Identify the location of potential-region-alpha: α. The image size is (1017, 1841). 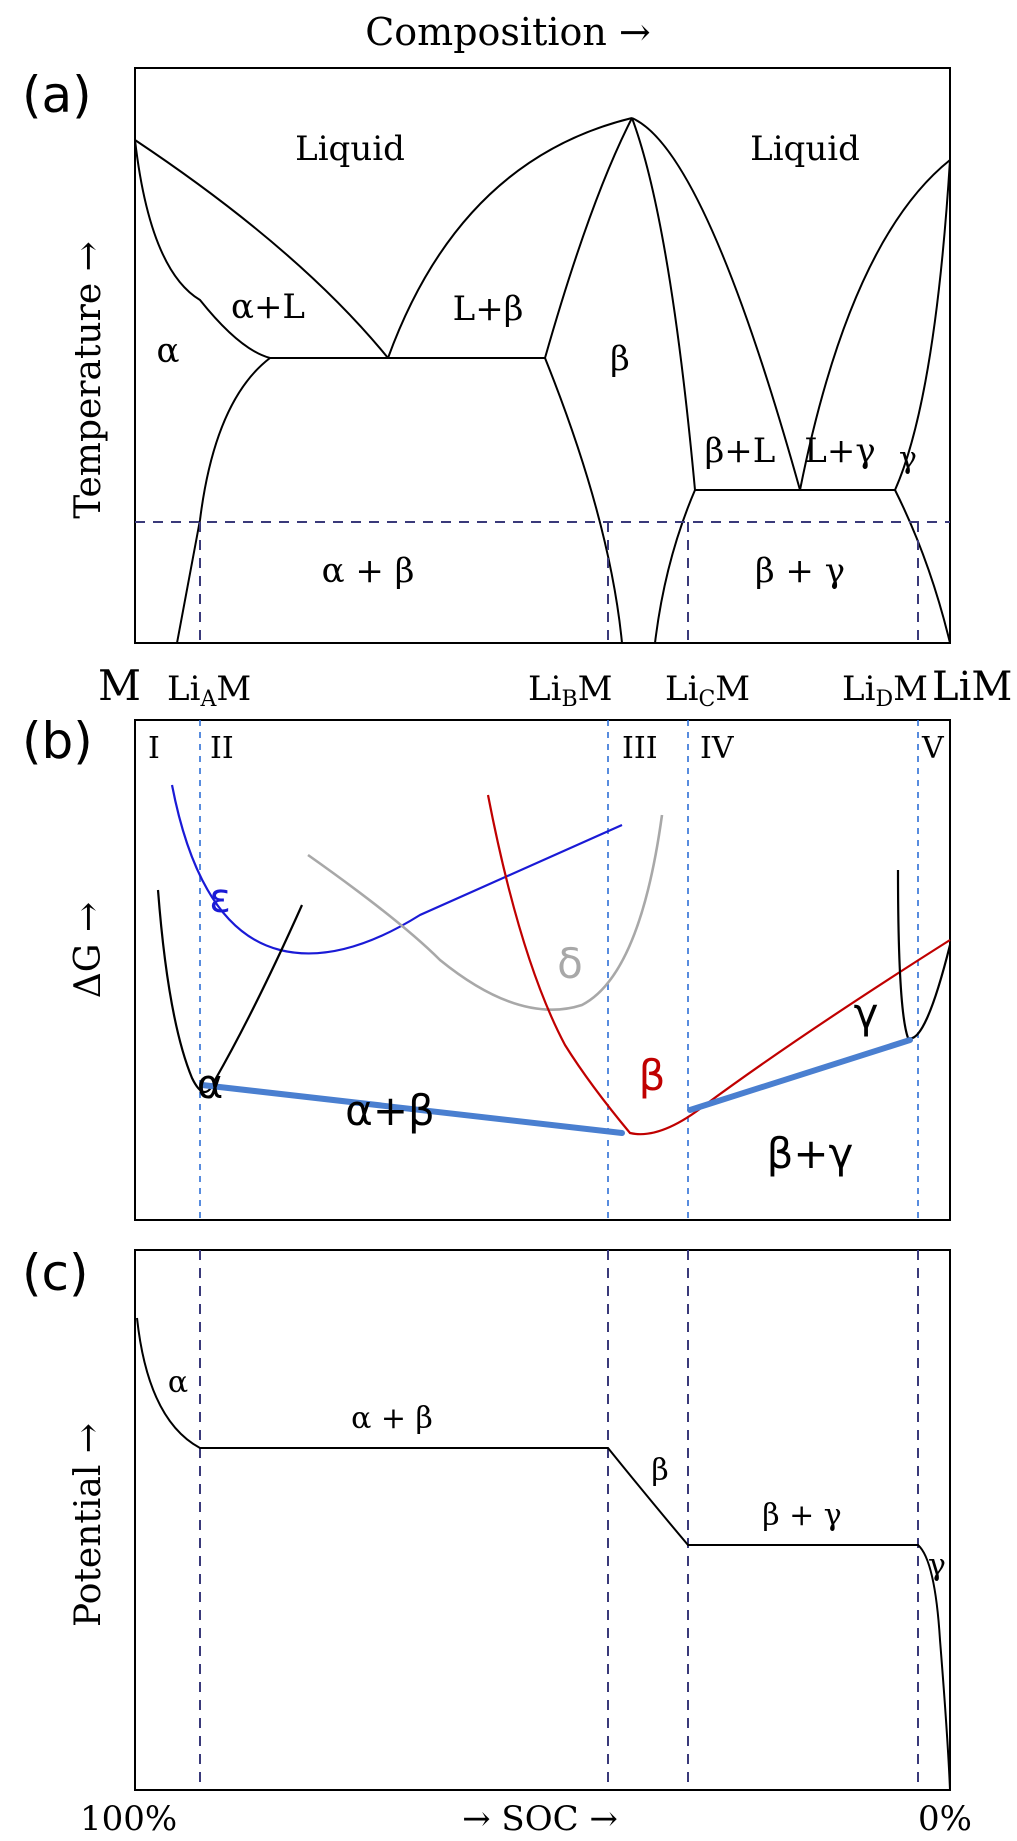
(178, 1382).